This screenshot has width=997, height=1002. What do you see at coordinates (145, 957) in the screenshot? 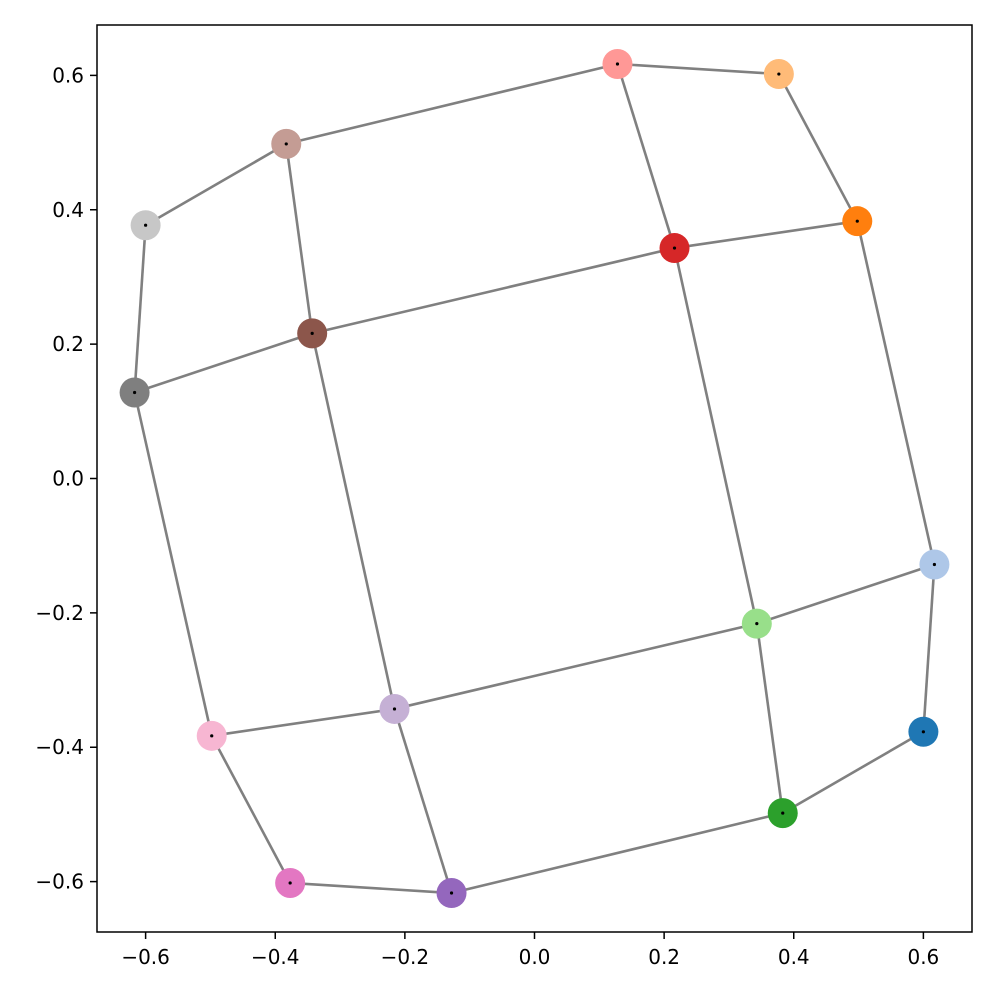
I see `x-tick-label: −0.6` at bounding box center [145, 957].